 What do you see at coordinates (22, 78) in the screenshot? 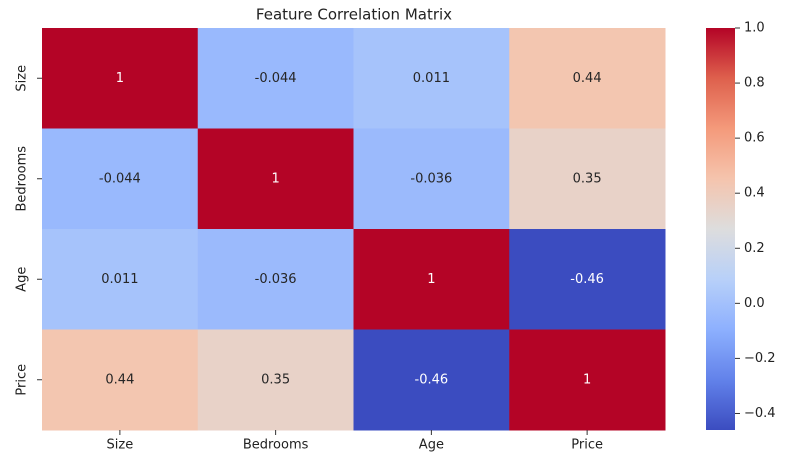
I see `y-tick-label: Size` at bounding box center [22, 78].